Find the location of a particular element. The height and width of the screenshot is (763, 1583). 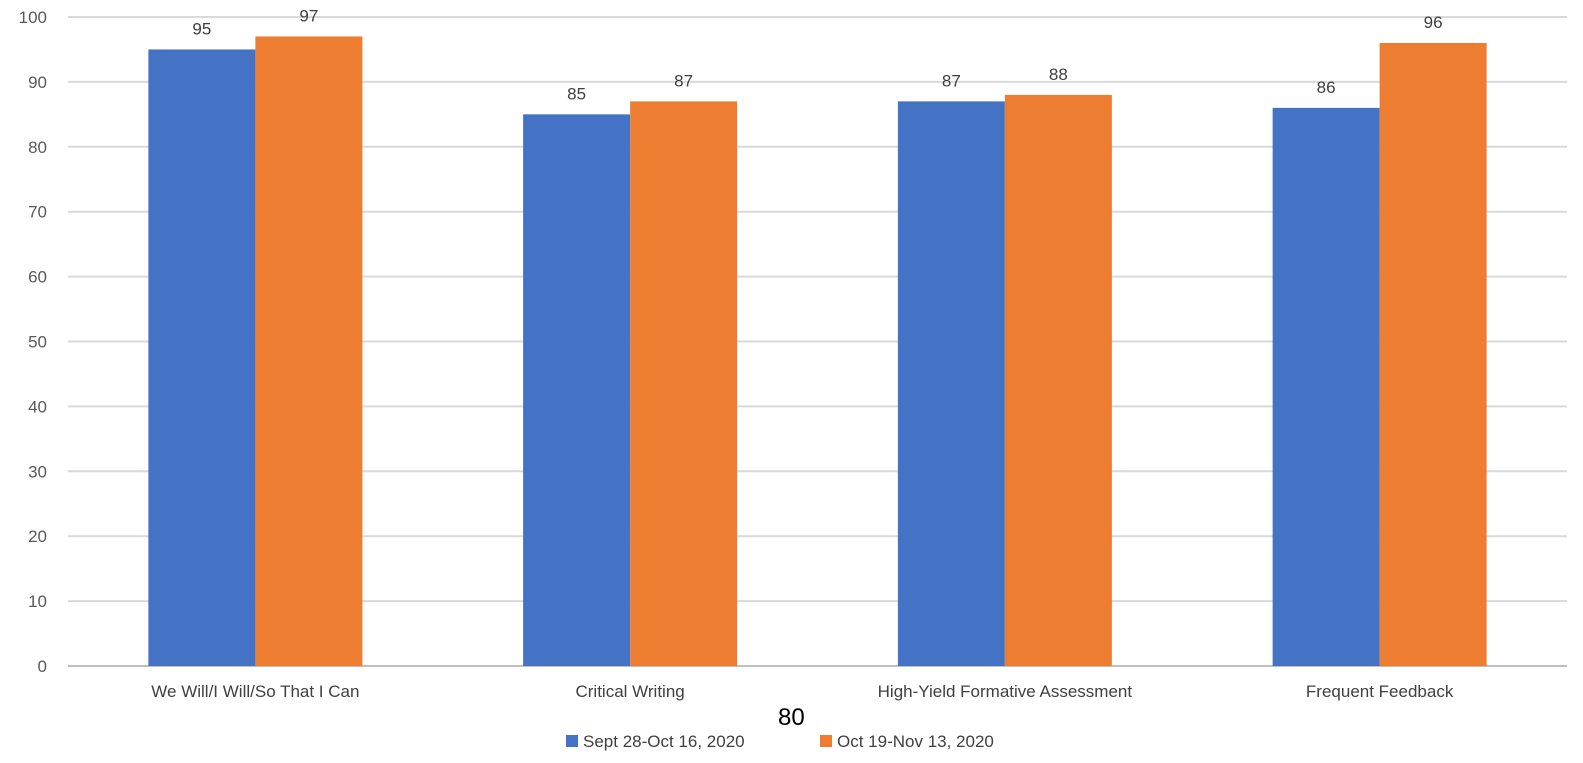

y-tick-label-80: 80 is located at coordinates (37, 147).